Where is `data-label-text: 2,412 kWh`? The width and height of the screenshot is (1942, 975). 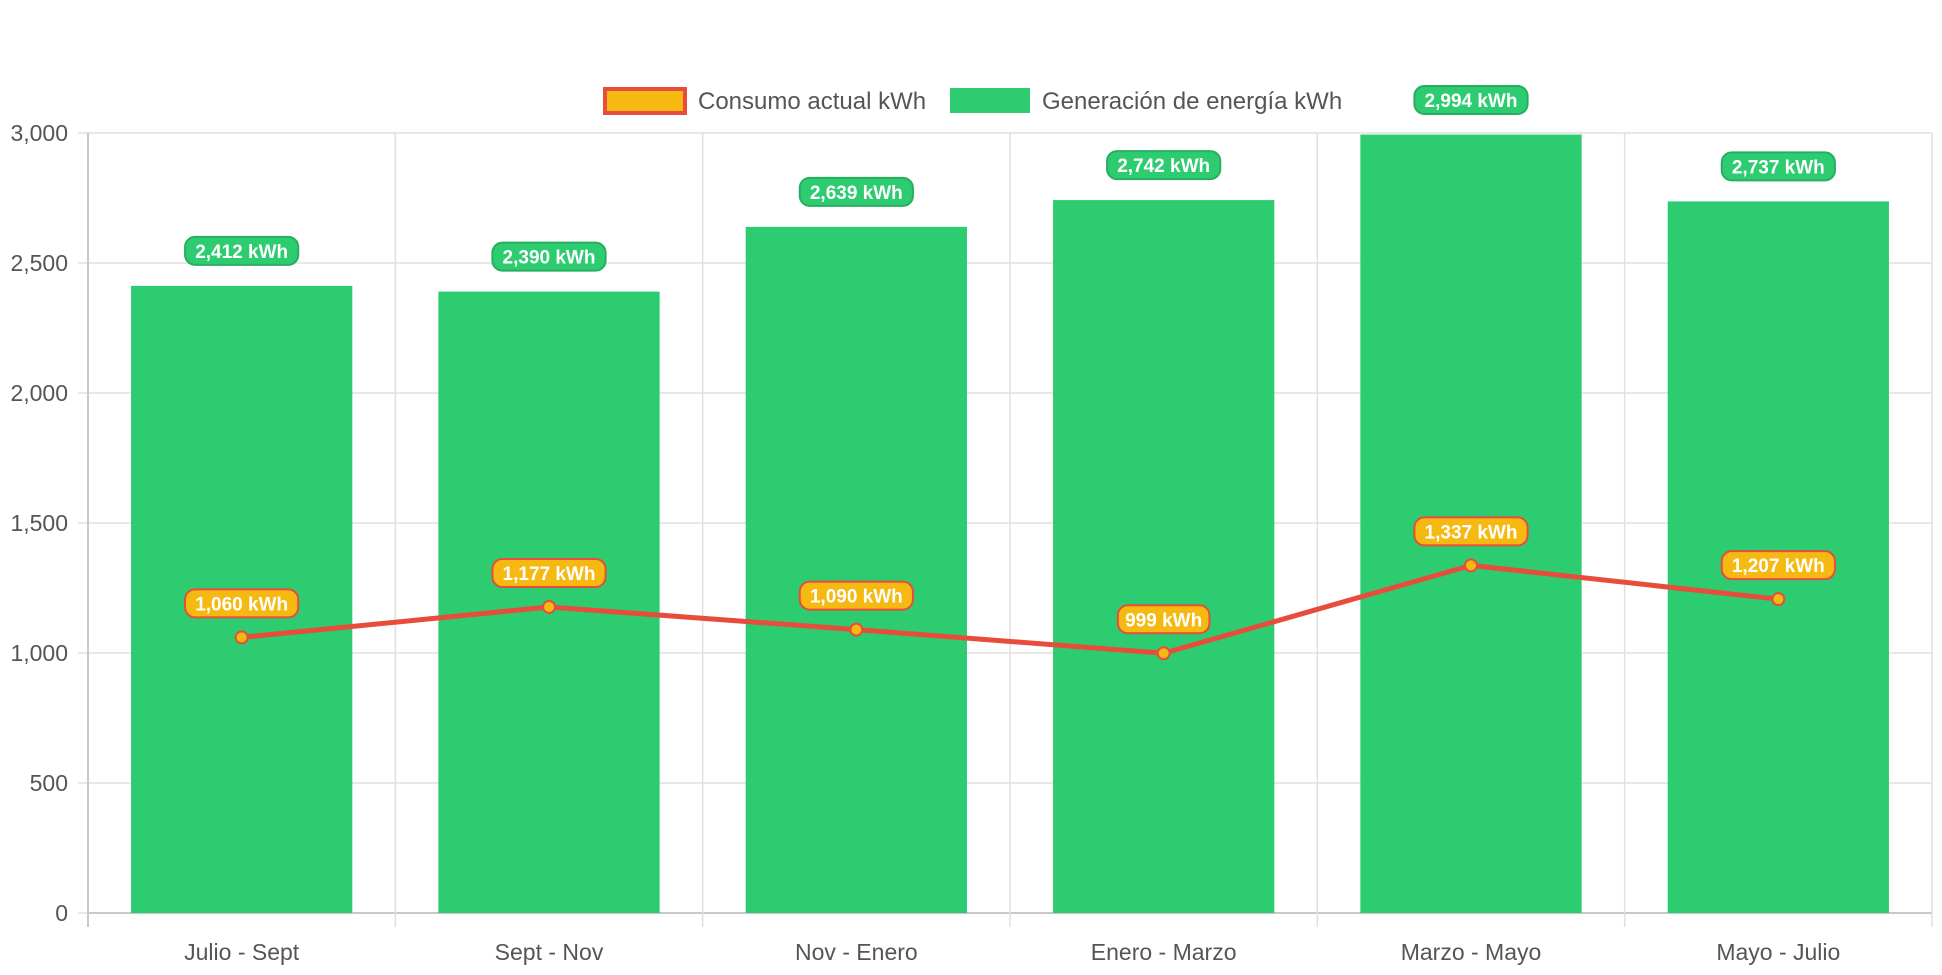
data-label-text: 2,412 kWh is located at coordinates (241, 252).